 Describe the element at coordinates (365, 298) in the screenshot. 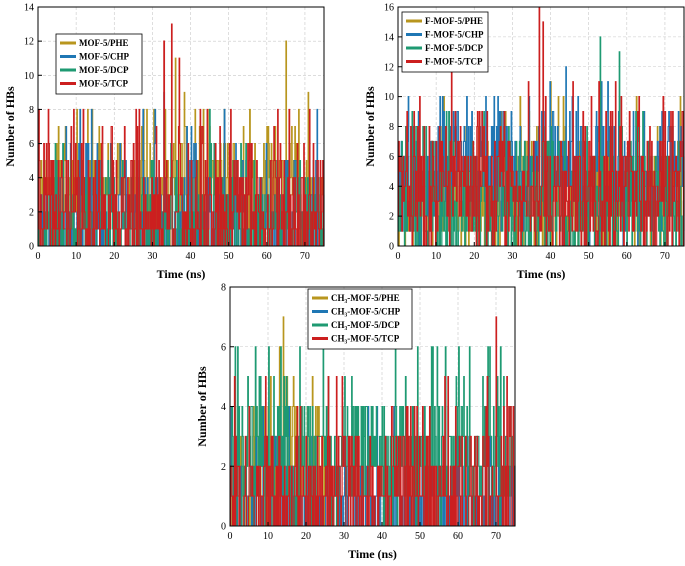

I see `legend-label: CH₃-MOF-5/PHE` at that location.